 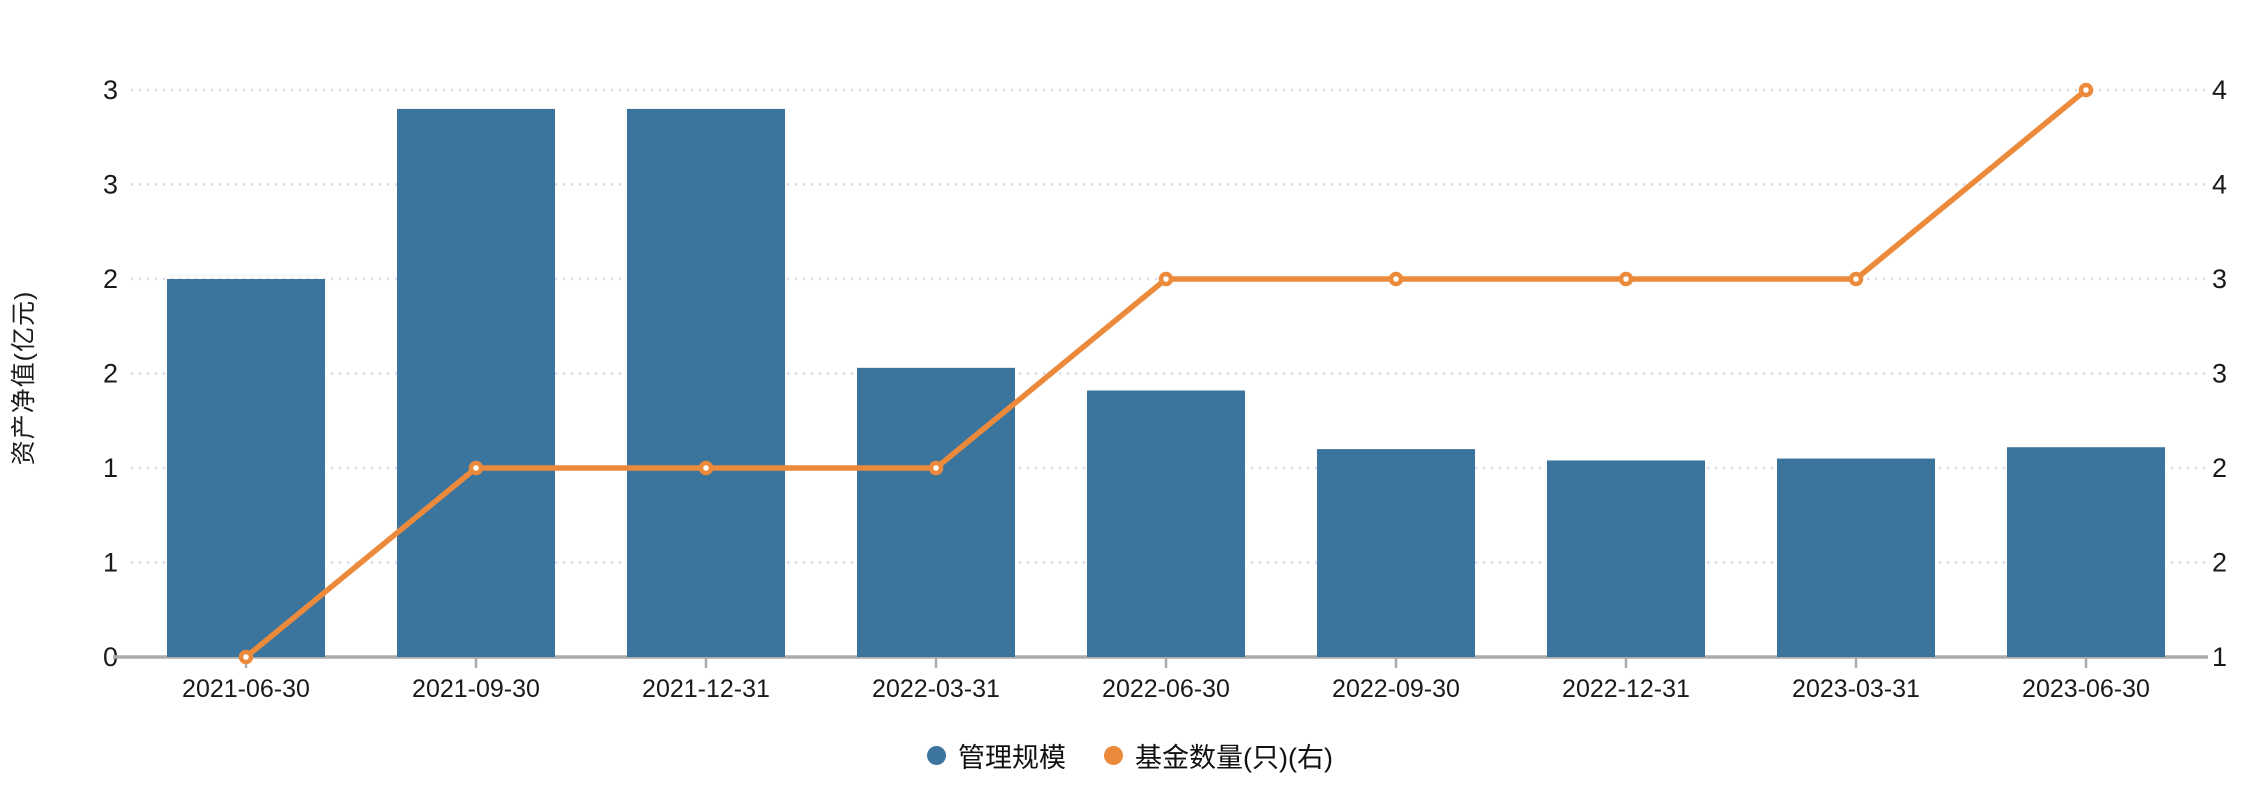 I want to click on legend-label-line: 基金数量(只)(右), so click(x=1234, y=758).